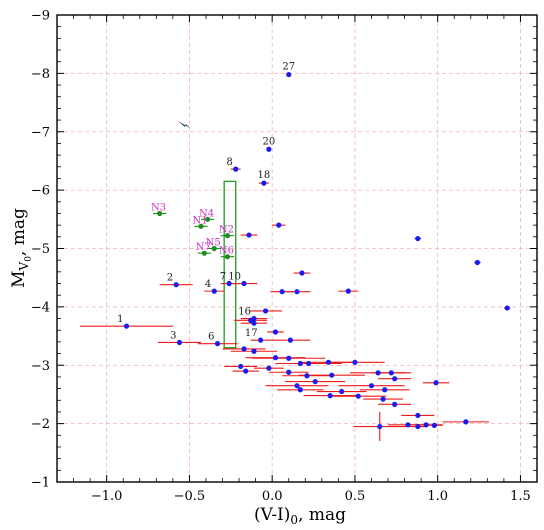 This screenshot has height=530, width=544. What do you see at coordinates (437, 496) in the screenshot?
I see `x-tick-label: 1.0` at bounding box center [437, 496].